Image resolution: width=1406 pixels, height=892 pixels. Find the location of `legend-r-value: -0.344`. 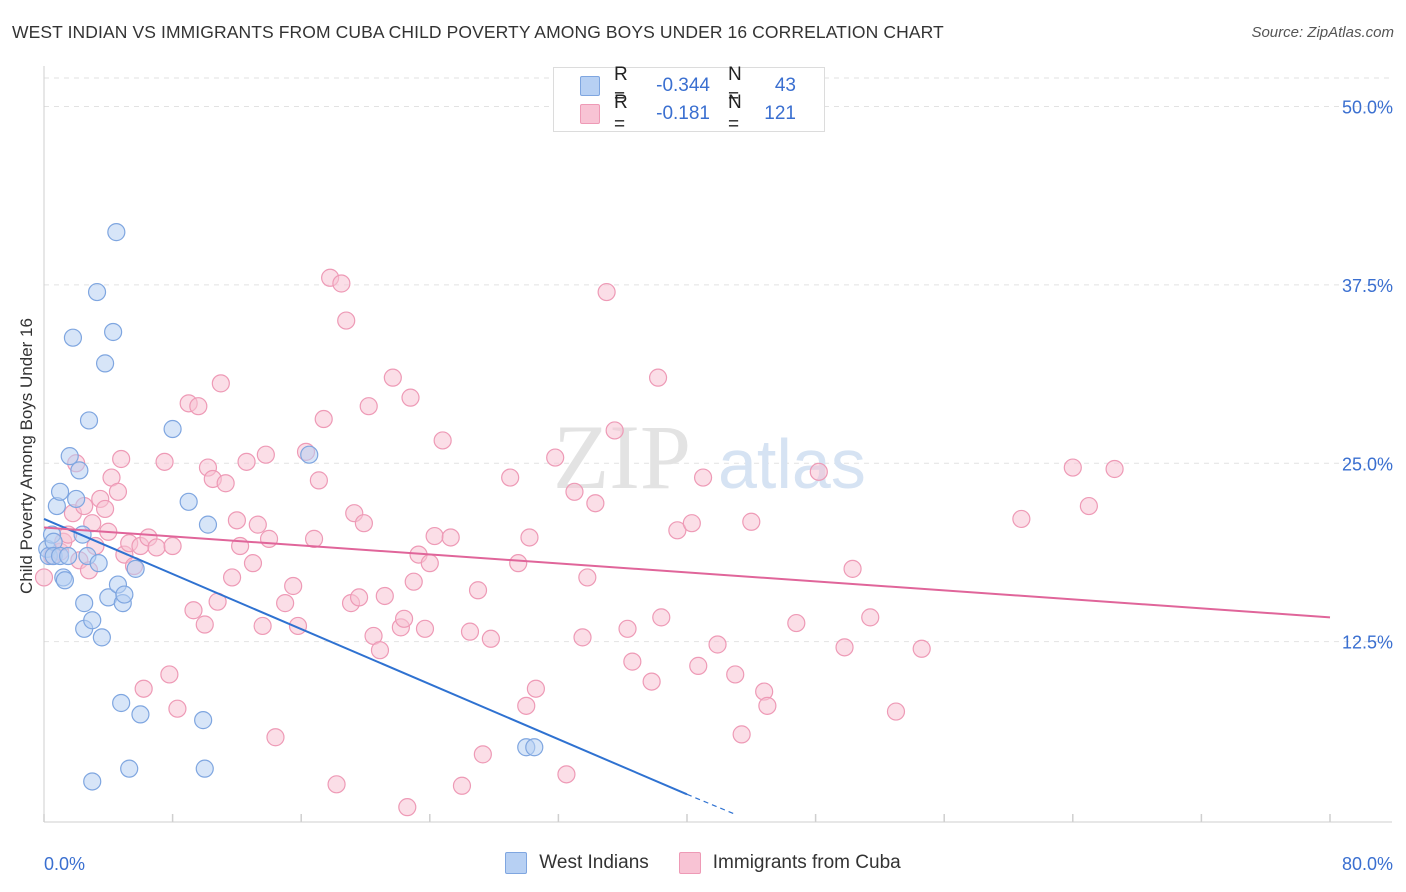

legend-r-value: -0.344 is located at coordinates (683, 85).